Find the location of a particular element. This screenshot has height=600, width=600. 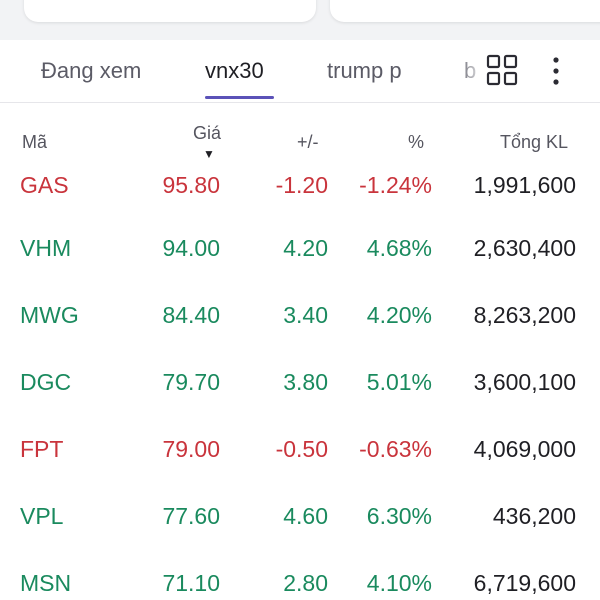

more-vertical-icon is located at coordinates (556, 71).